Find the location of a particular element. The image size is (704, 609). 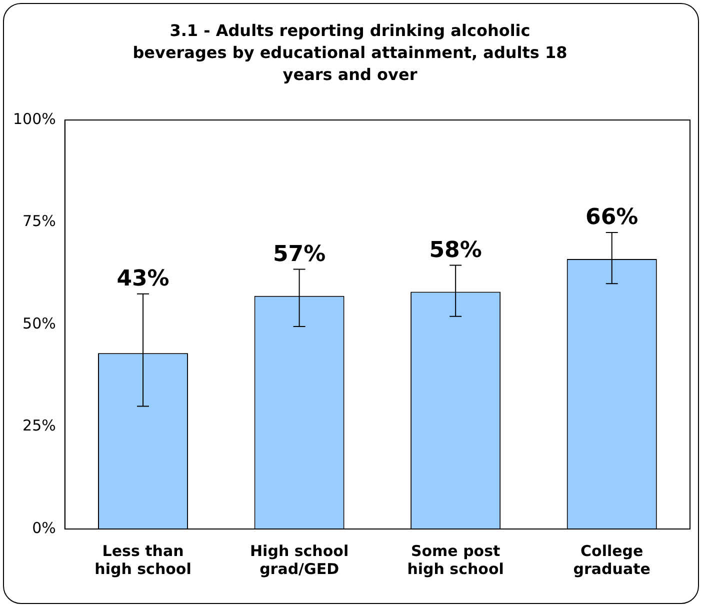

y-tick-label: 0% is located at coordinates (44, 527).